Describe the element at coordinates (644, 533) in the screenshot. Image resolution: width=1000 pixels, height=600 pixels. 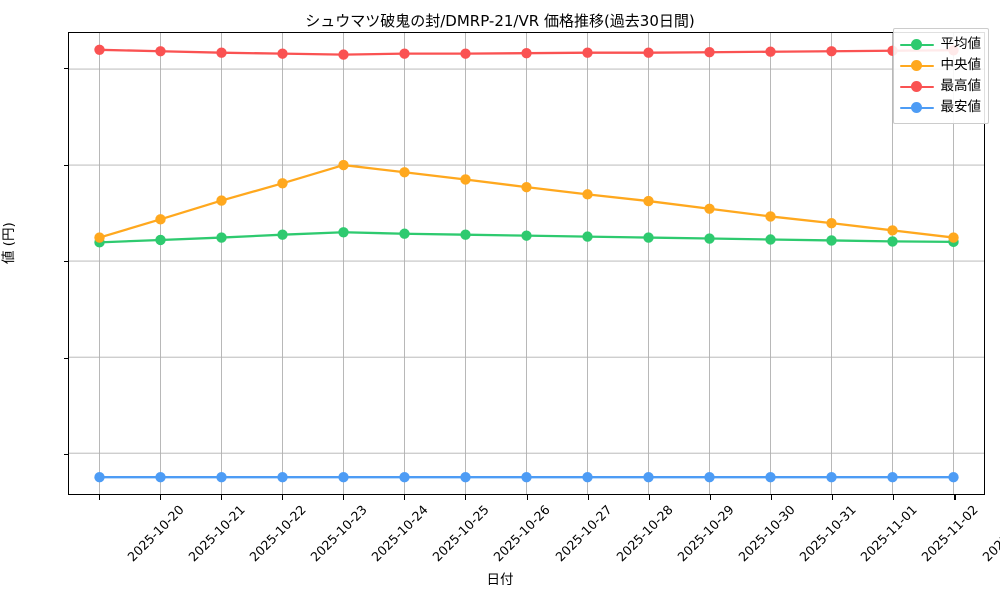
I see `x-axis-tick-label: 2025-10-28` at that location.